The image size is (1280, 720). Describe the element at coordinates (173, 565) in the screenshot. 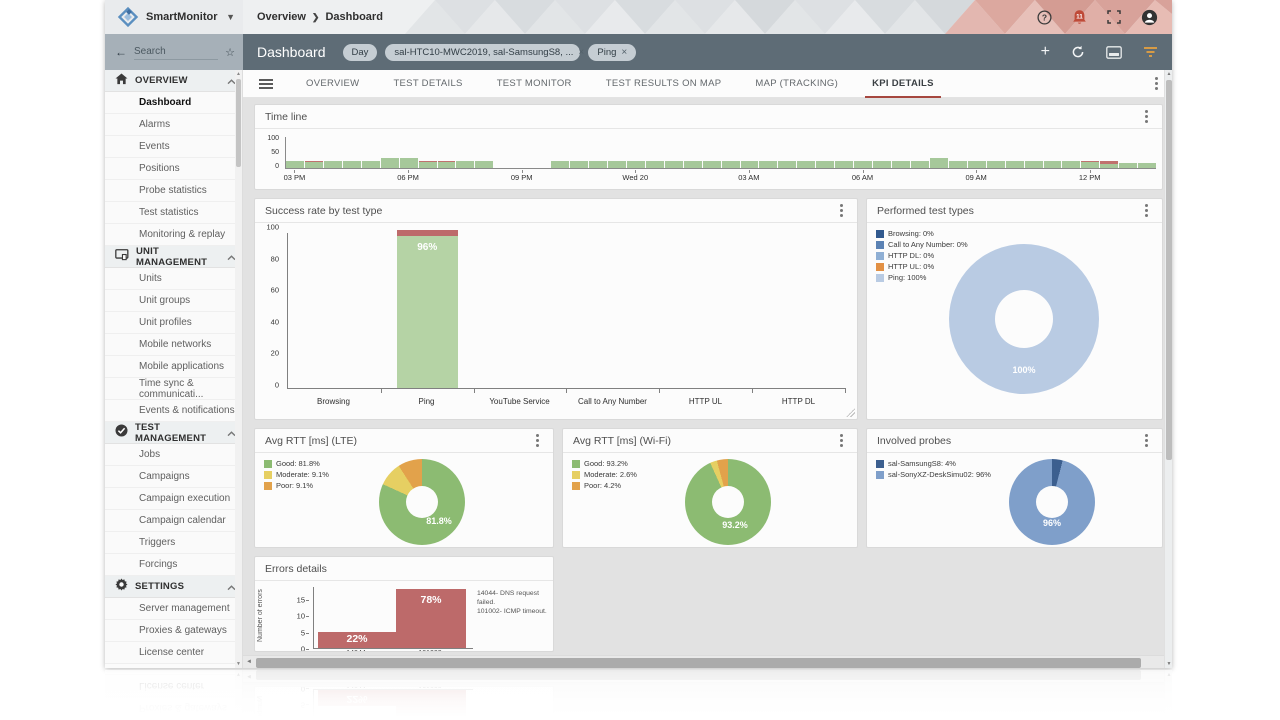

I see `sidebar-item-forcings: Forcings` at that location.